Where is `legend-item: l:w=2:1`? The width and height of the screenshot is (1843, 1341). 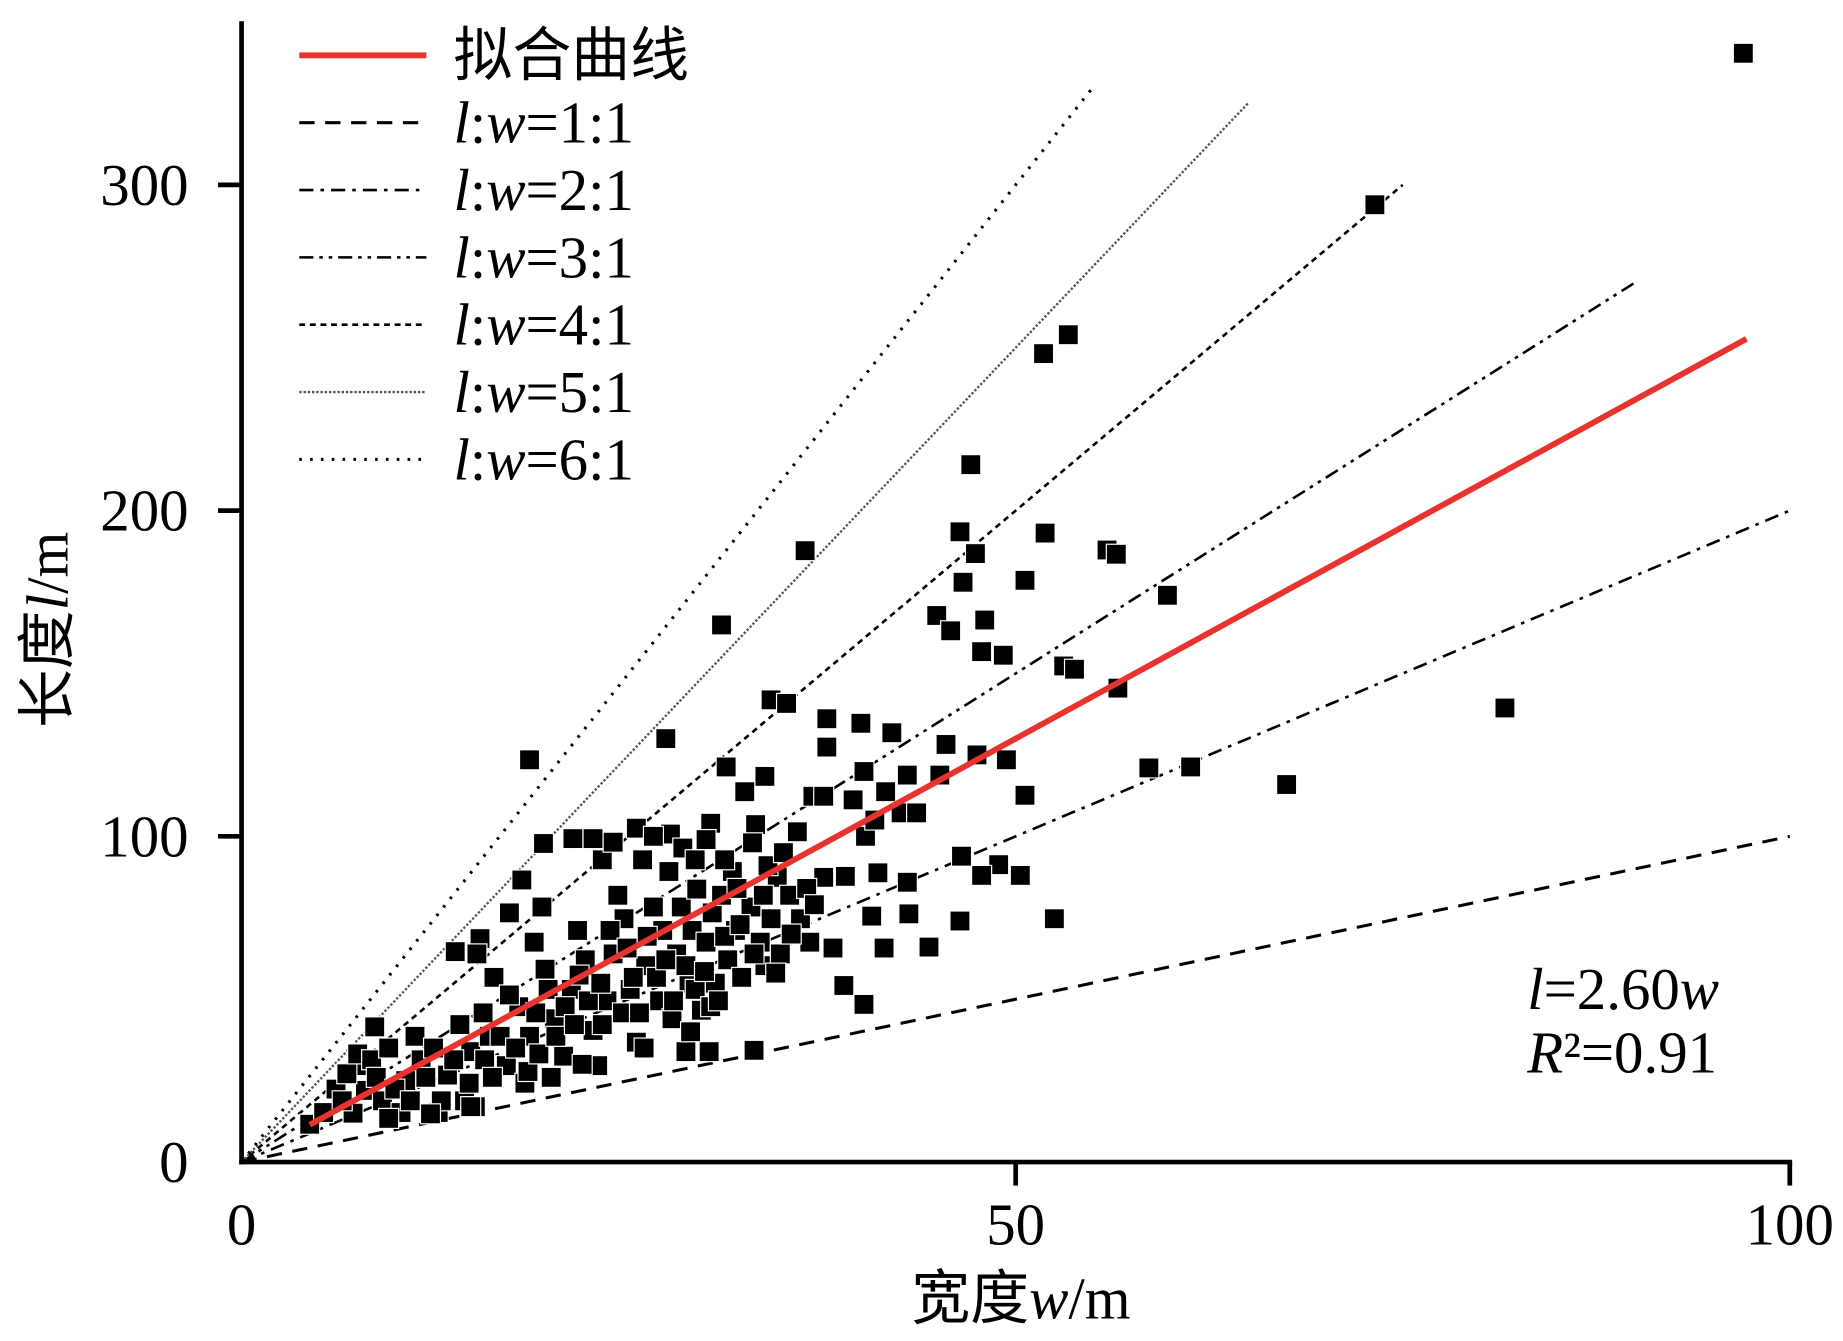 legend-item: l:w=2:1 is located at coordinates (466, 190).